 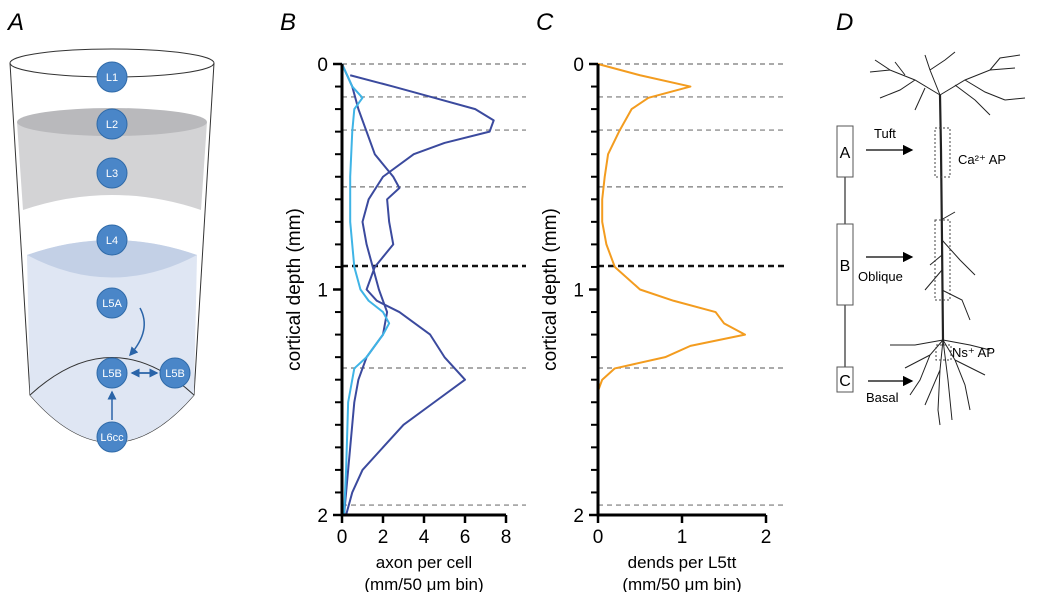 I want to click on neuron, so click(x=947, y=238).